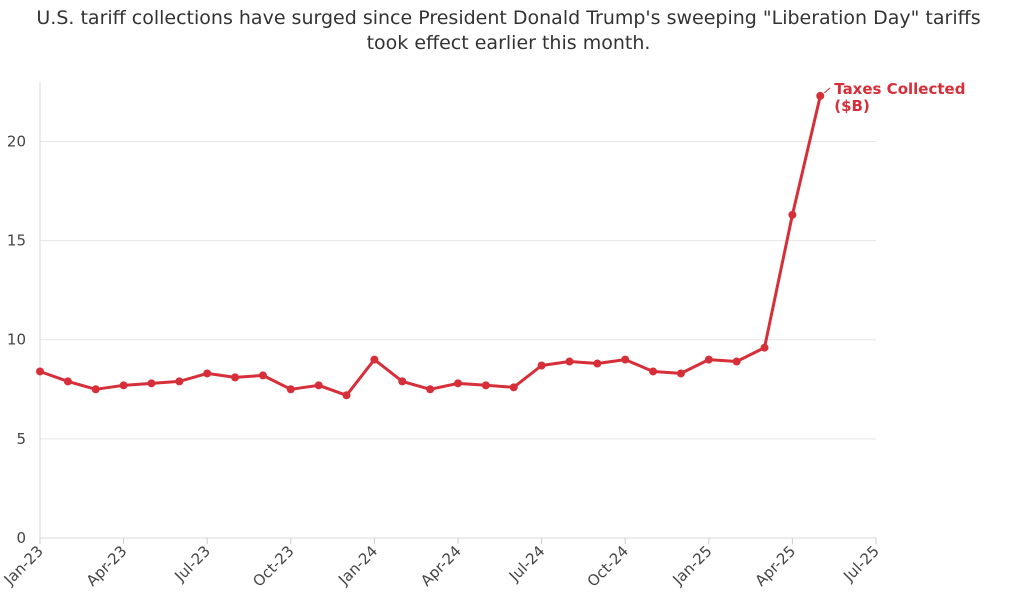  Describe the element at coordinates (527, 564) in the screenshot. I see `x-tick-label: Jul-24` at that location.